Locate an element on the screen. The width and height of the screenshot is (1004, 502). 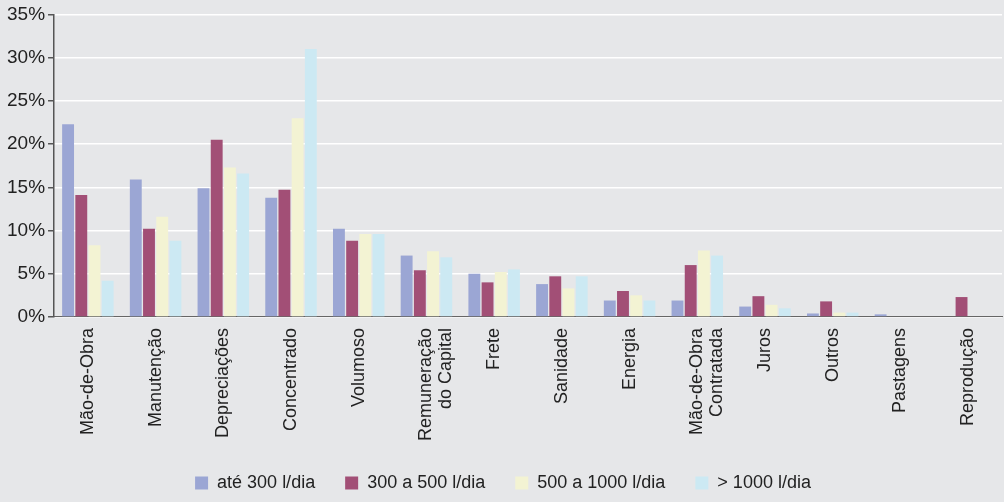
x-tick-label: Mão-de-Obra Contratada is located at coordinates (706, 380).